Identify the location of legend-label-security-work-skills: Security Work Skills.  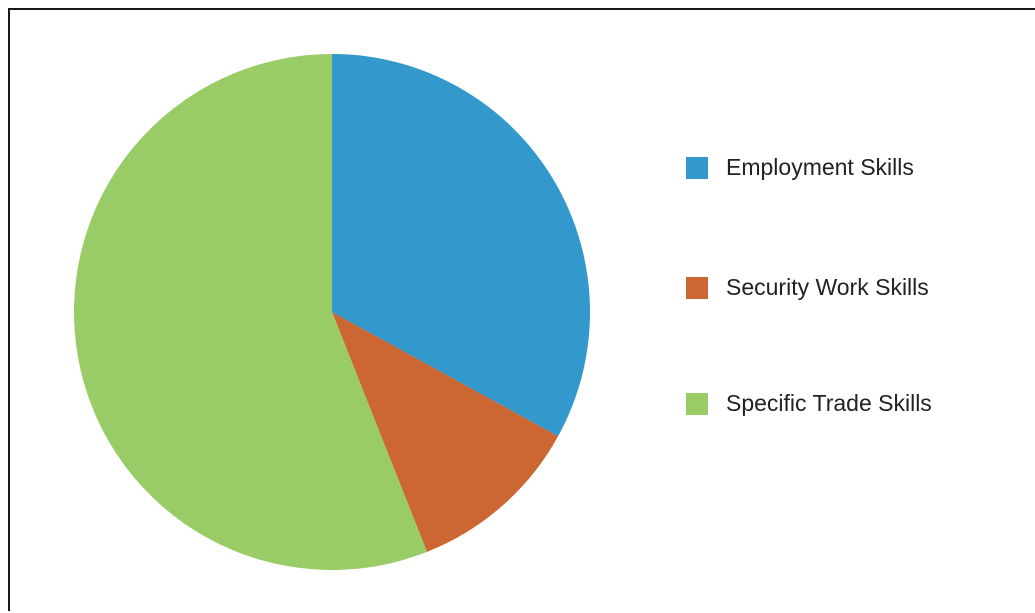
(827, 287).